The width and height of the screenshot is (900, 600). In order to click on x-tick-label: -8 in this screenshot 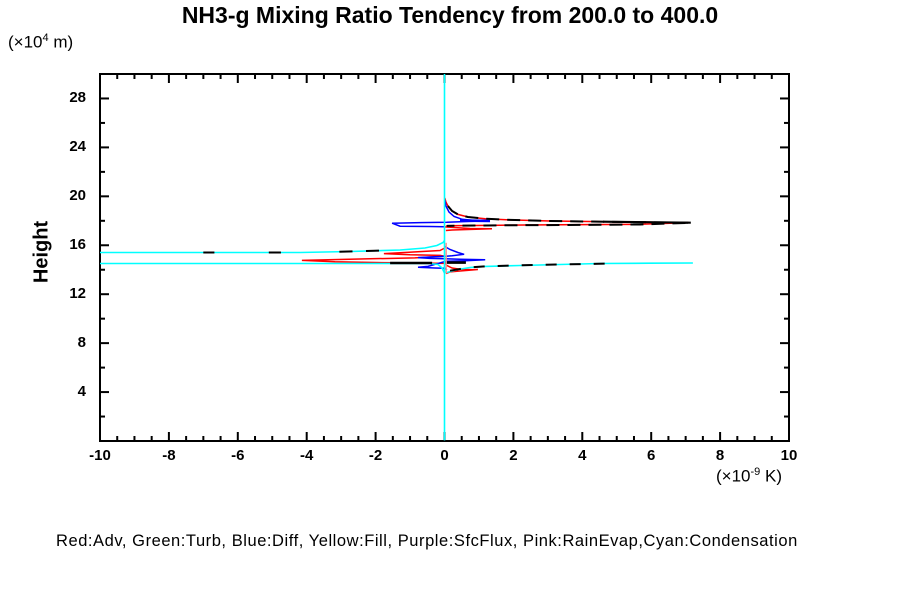, I will do `click(169, 455)`.